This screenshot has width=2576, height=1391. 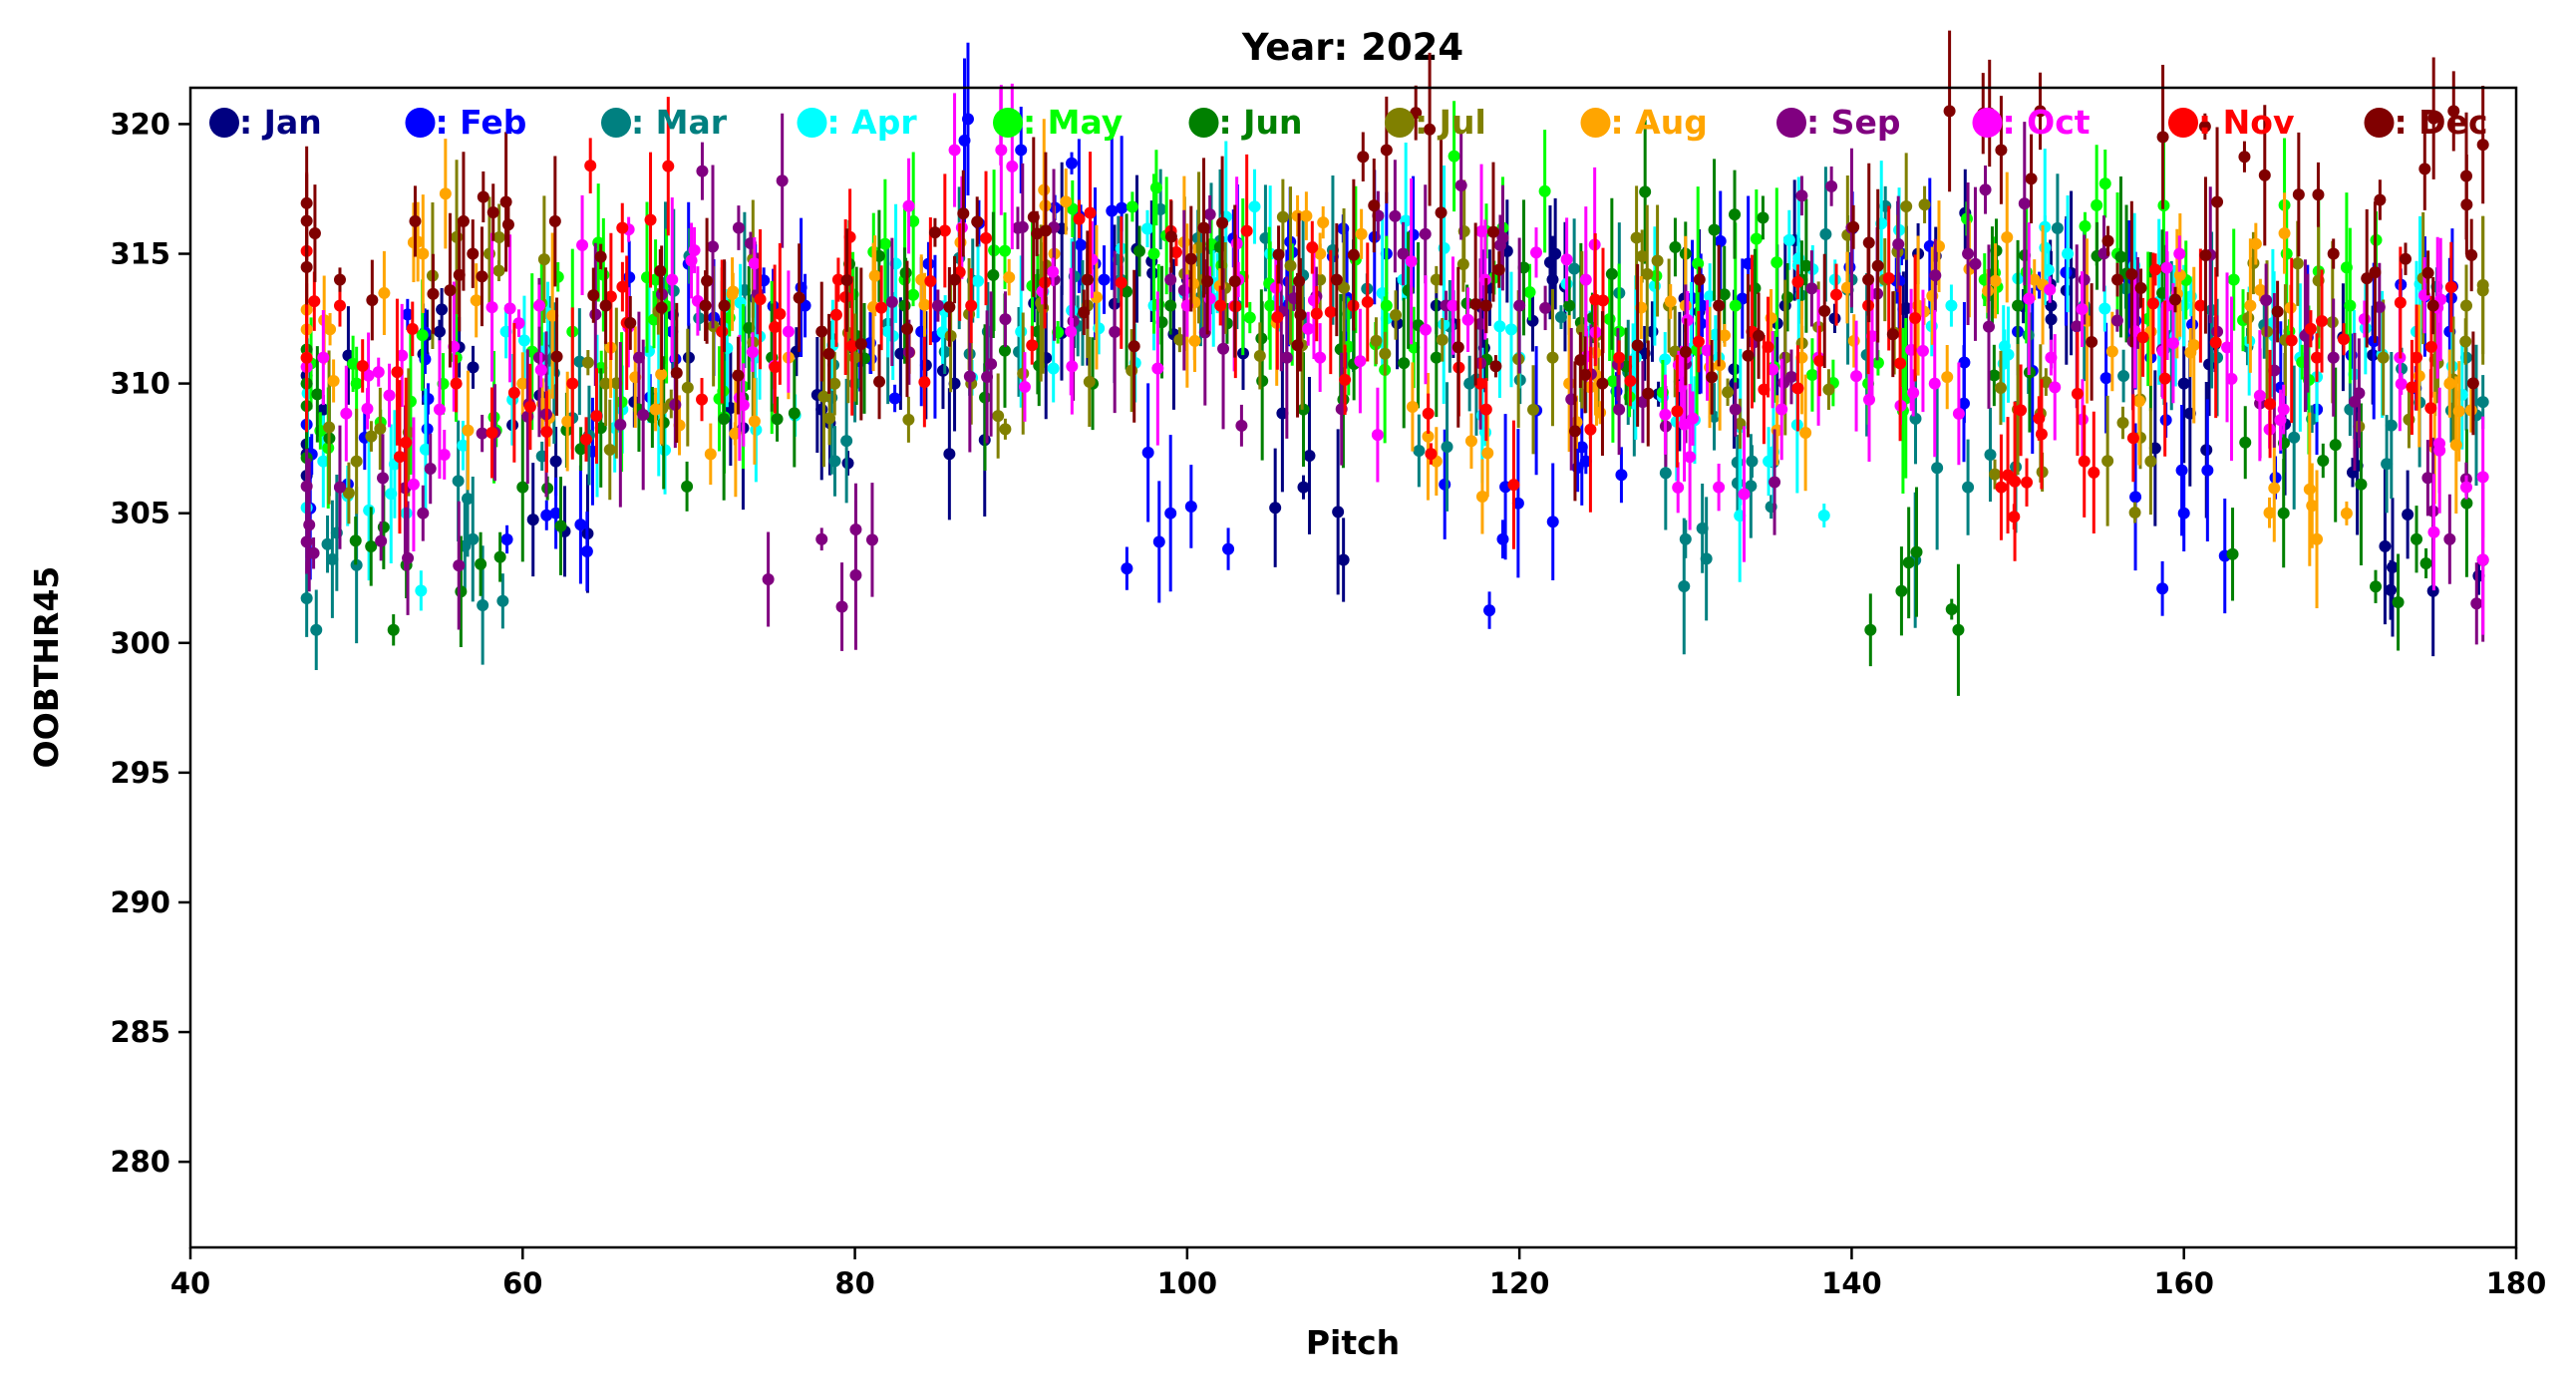 What do you see at coordinates (2183, 1283) in the screenshot?
I see `x-tick-label: 160` at bounding box center [2183, 1283].